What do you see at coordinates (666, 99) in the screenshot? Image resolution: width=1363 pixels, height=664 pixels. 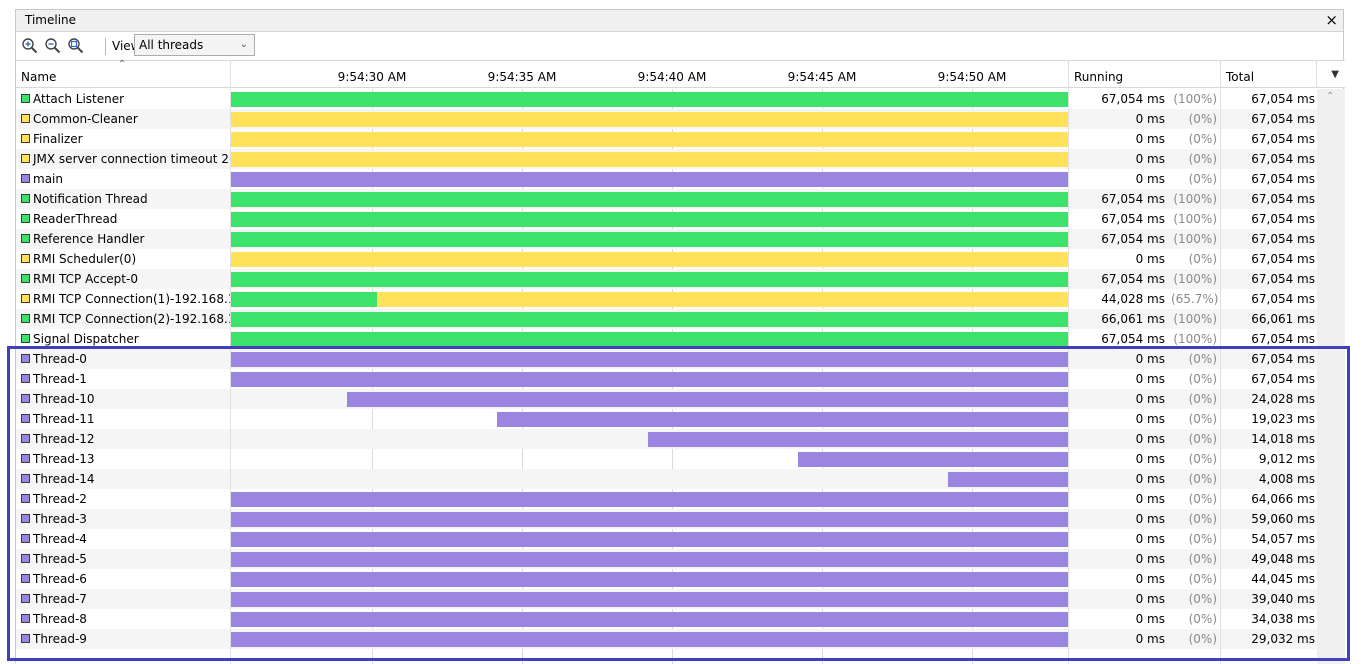 I see `table-row: Attach Listener 67,054 ms (100%) 67,054 ms` at bounding box center [666, 99].